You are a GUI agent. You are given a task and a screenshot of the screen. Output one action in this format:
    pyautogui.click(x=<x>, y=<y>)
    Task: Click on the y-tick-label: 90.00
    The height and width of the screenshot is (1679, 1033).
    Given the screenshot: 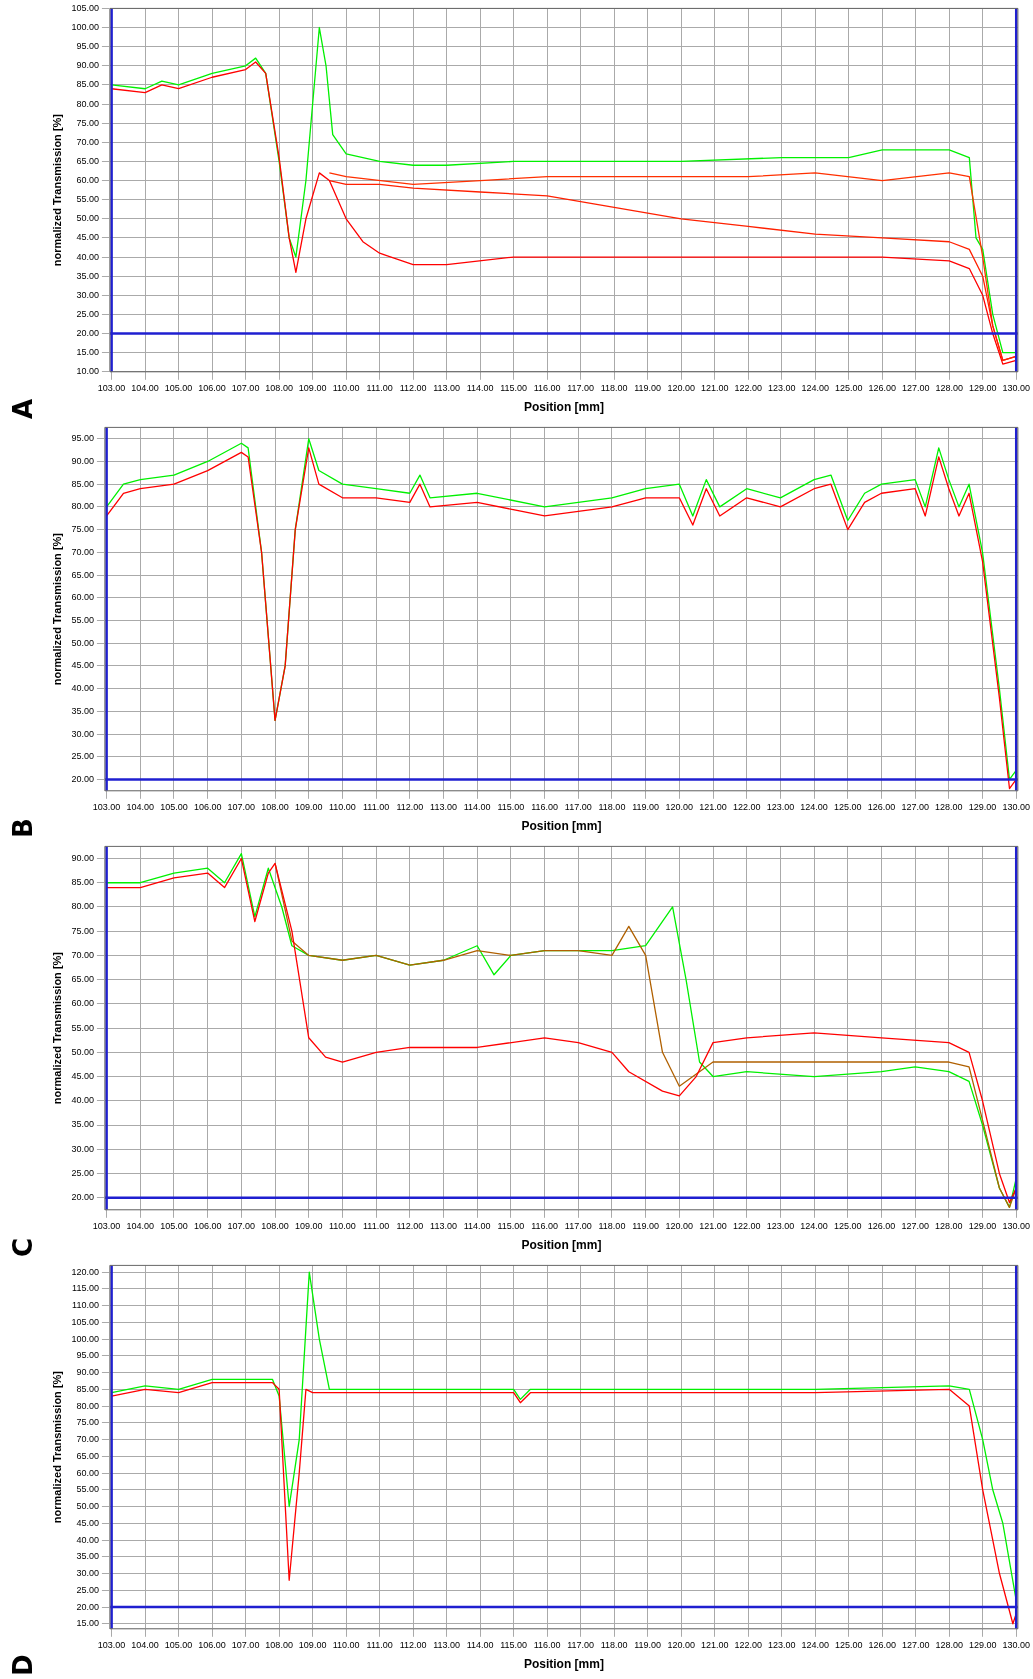 What is the action you would take?
    pyautogui.click(x=82, y=858)
    